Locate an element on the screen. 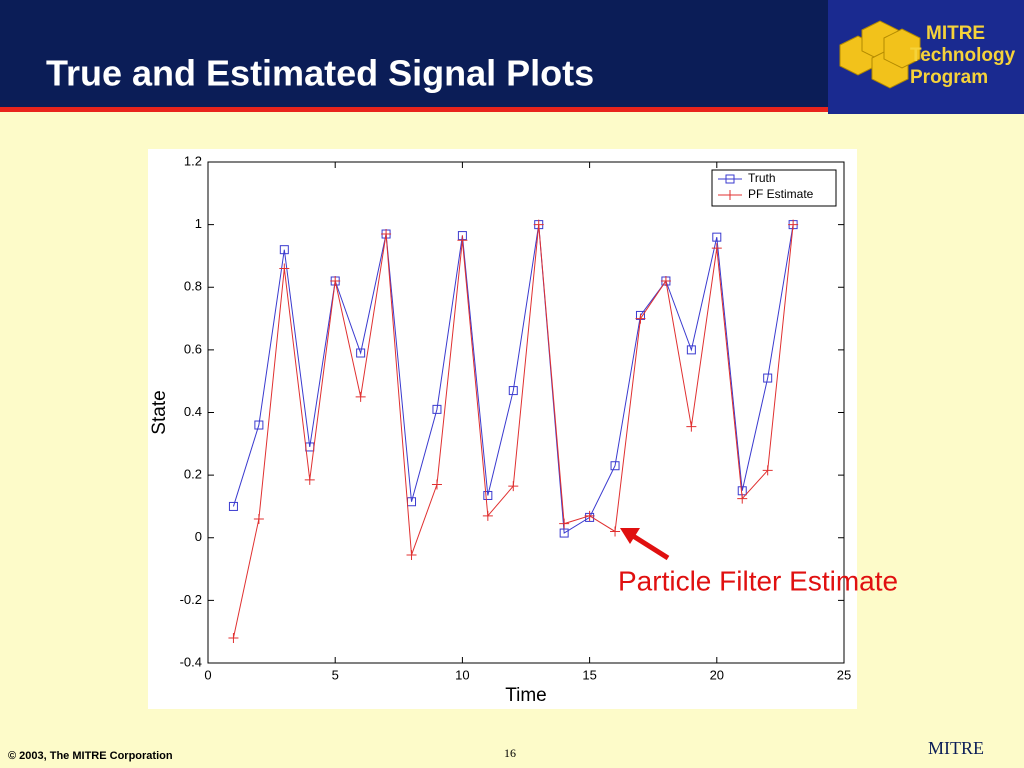  legend-box is located at coordinates (774, 188).